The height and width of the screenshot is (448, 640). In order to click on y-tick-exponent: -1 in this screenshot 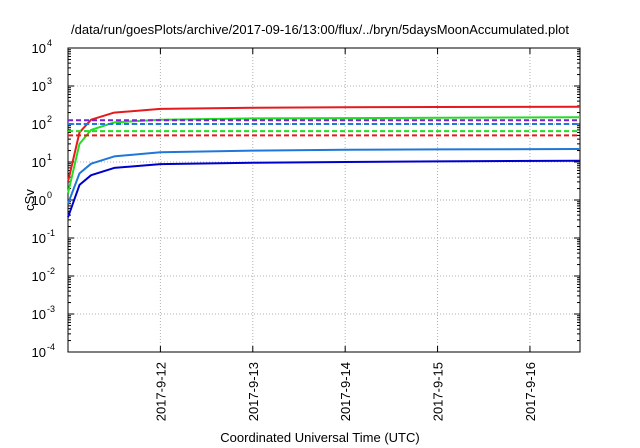, I will do `click(51, 233)`.